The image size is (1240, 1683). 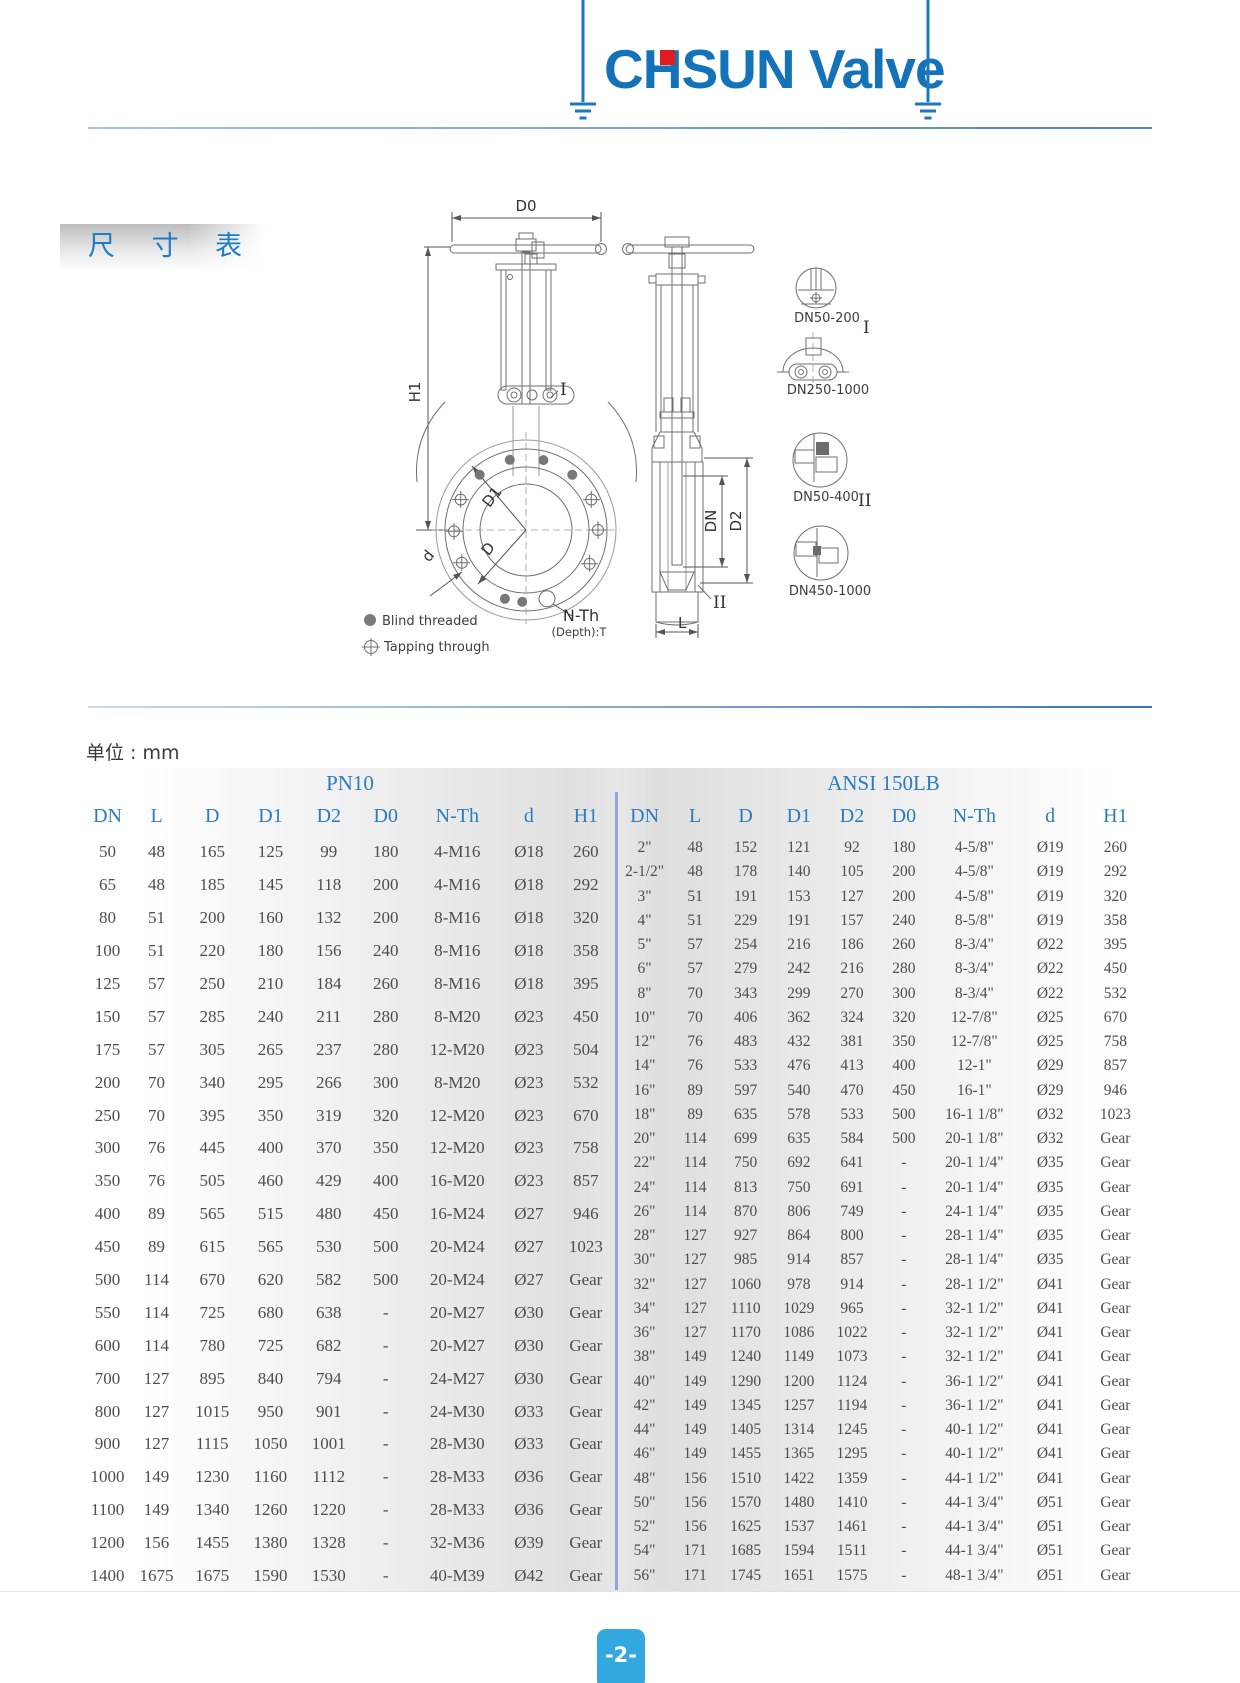 What do you see at coordinates (329, 1247) in the screenshot?
I see `table-cell: 530` at bounding box center [329, 1247].